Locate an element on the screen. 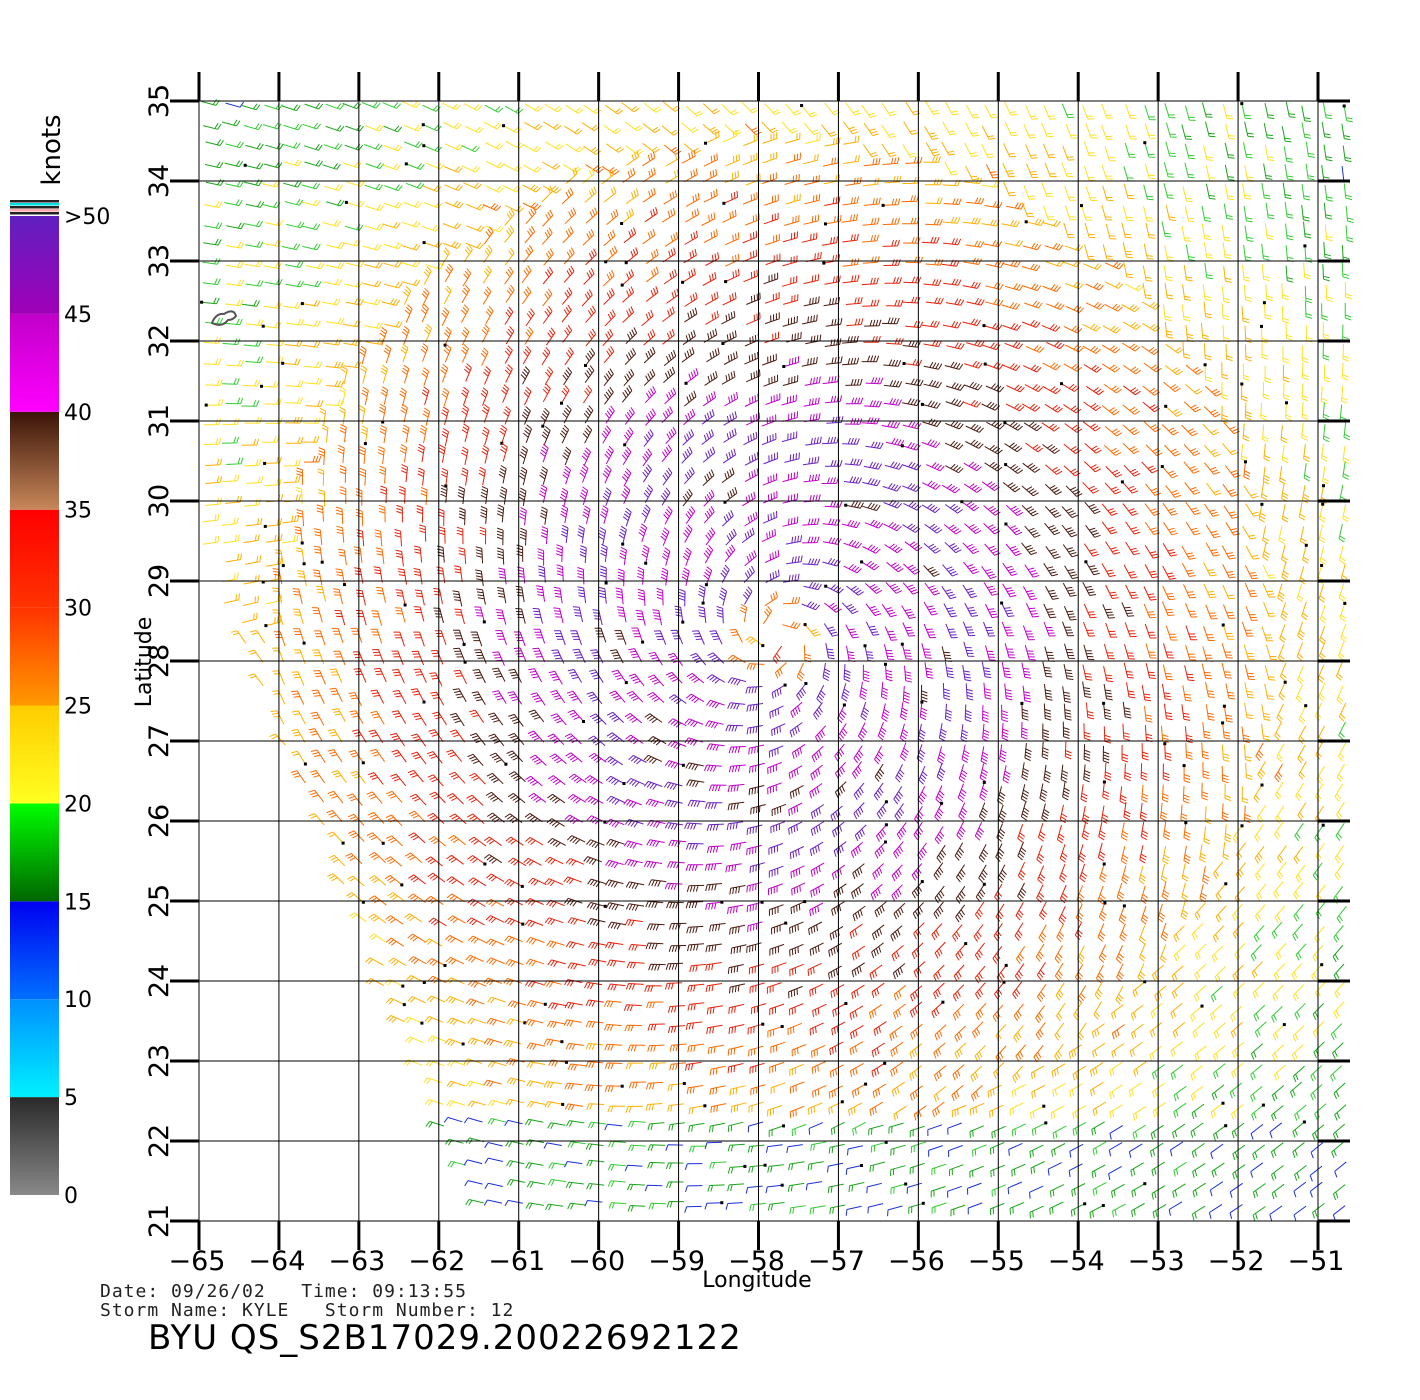 The image size is (1420, 1400). colorbar-tick-label: 45 is located at coordinates (78, 315).